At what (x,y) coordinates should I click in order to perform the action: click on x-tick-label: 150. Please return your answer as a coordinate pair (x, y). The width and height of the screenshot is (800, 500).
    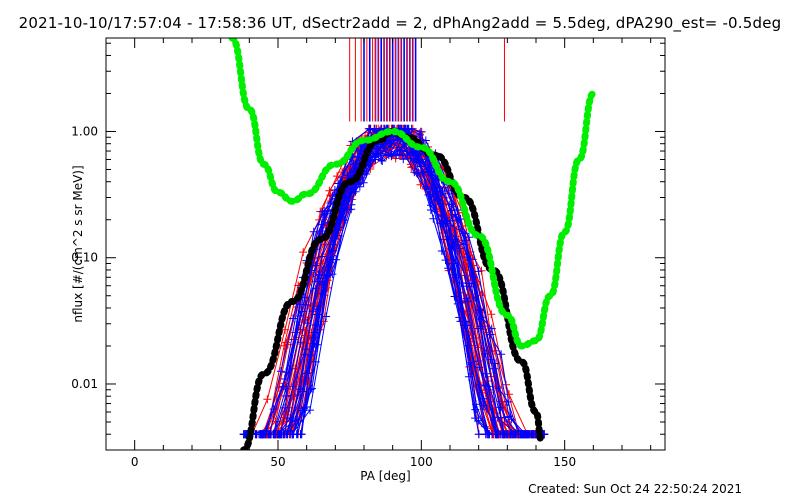
    Looking at the image, I should click on (564, 462).